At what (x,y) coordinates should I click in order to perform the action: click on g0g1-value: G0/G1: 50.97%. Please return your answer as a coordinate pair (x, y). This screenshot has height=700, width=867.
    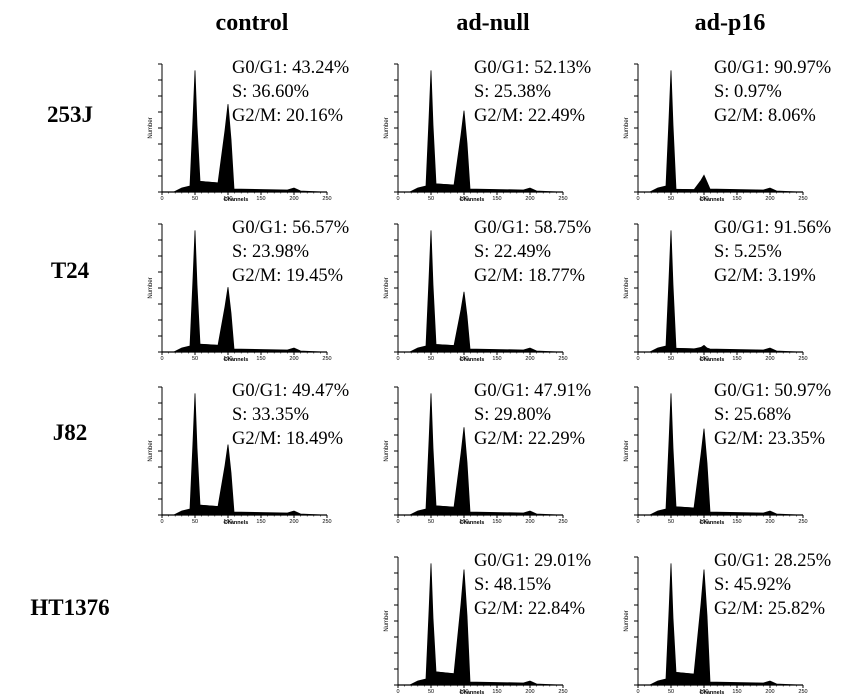
    Looking at the image, I should click on (773, 391).